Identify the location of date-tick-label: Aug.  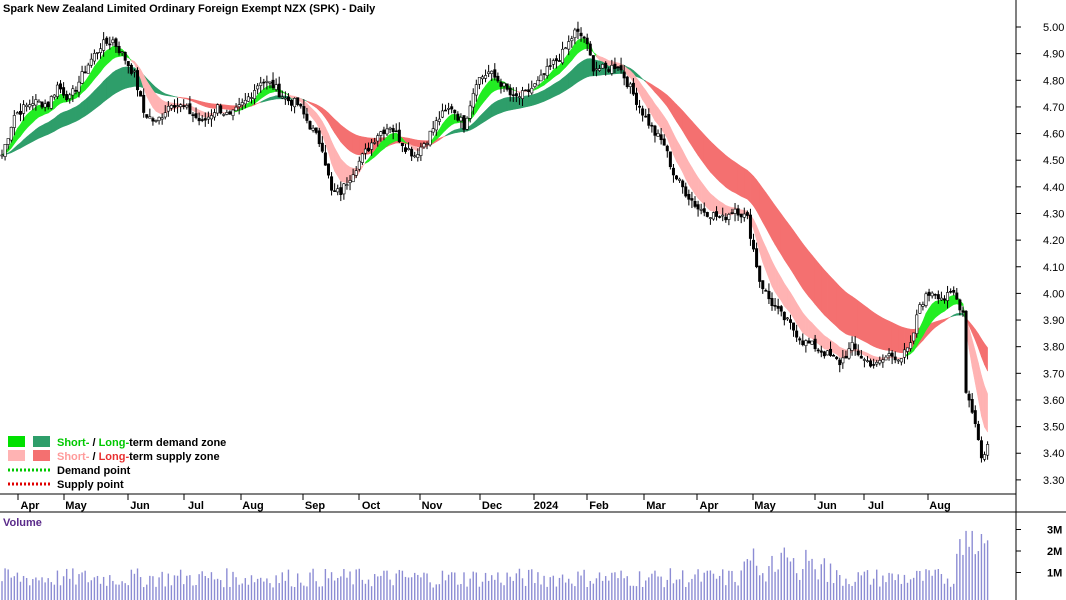
(252, 506).